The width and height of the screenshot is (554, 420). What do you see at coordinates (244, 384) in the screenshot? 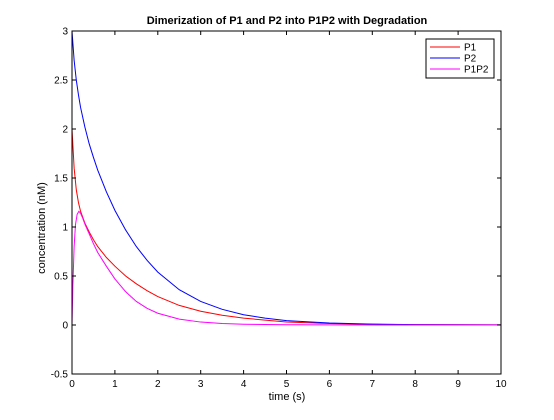
I see `x-tick-label: 4` at bounding box center [244, 384].